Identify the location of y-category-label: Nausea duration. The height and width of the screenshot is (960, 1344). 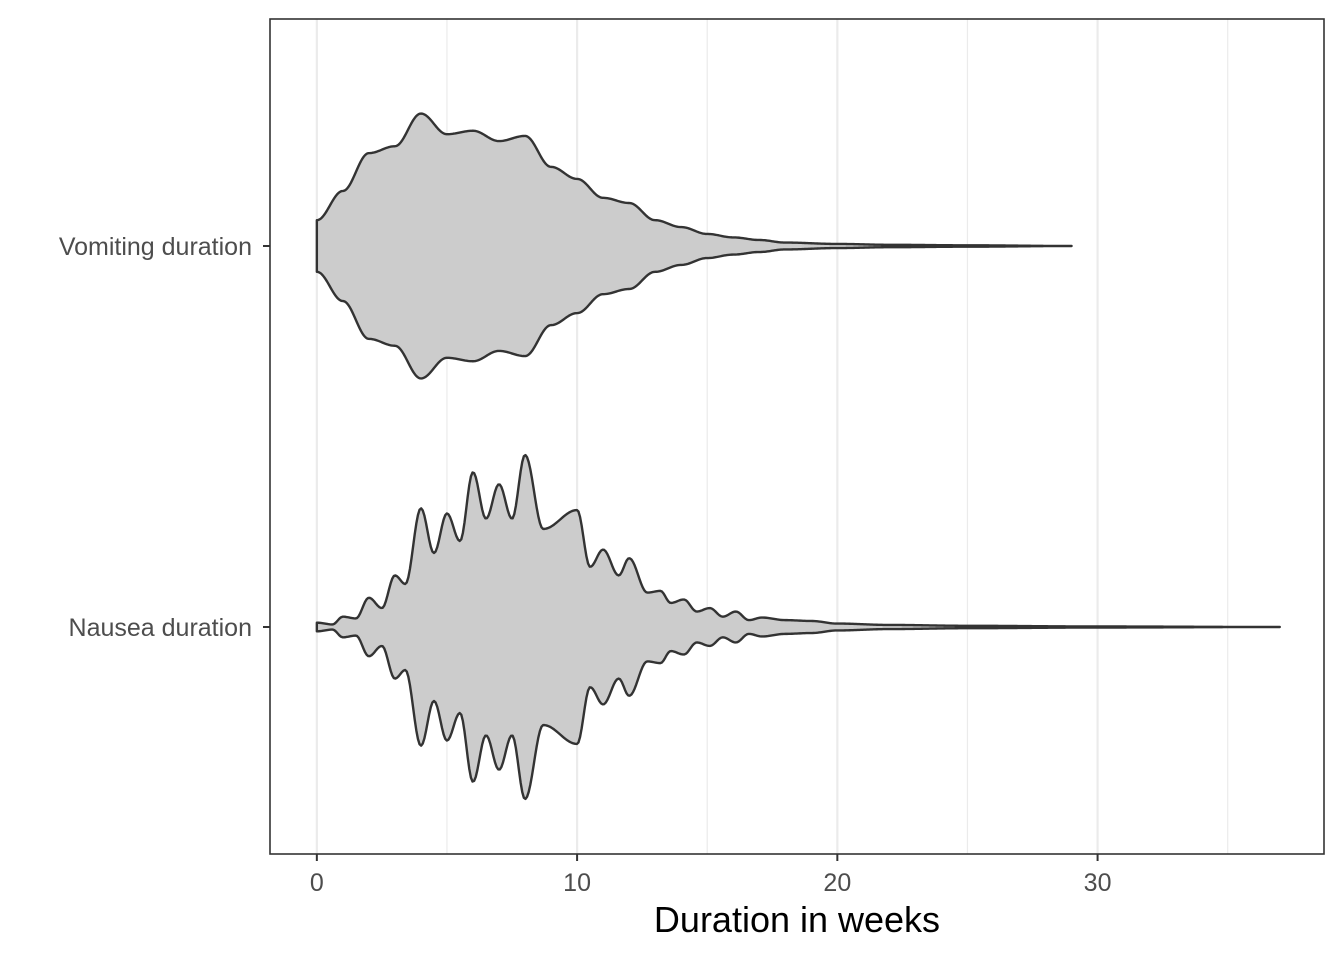
(160, 628).